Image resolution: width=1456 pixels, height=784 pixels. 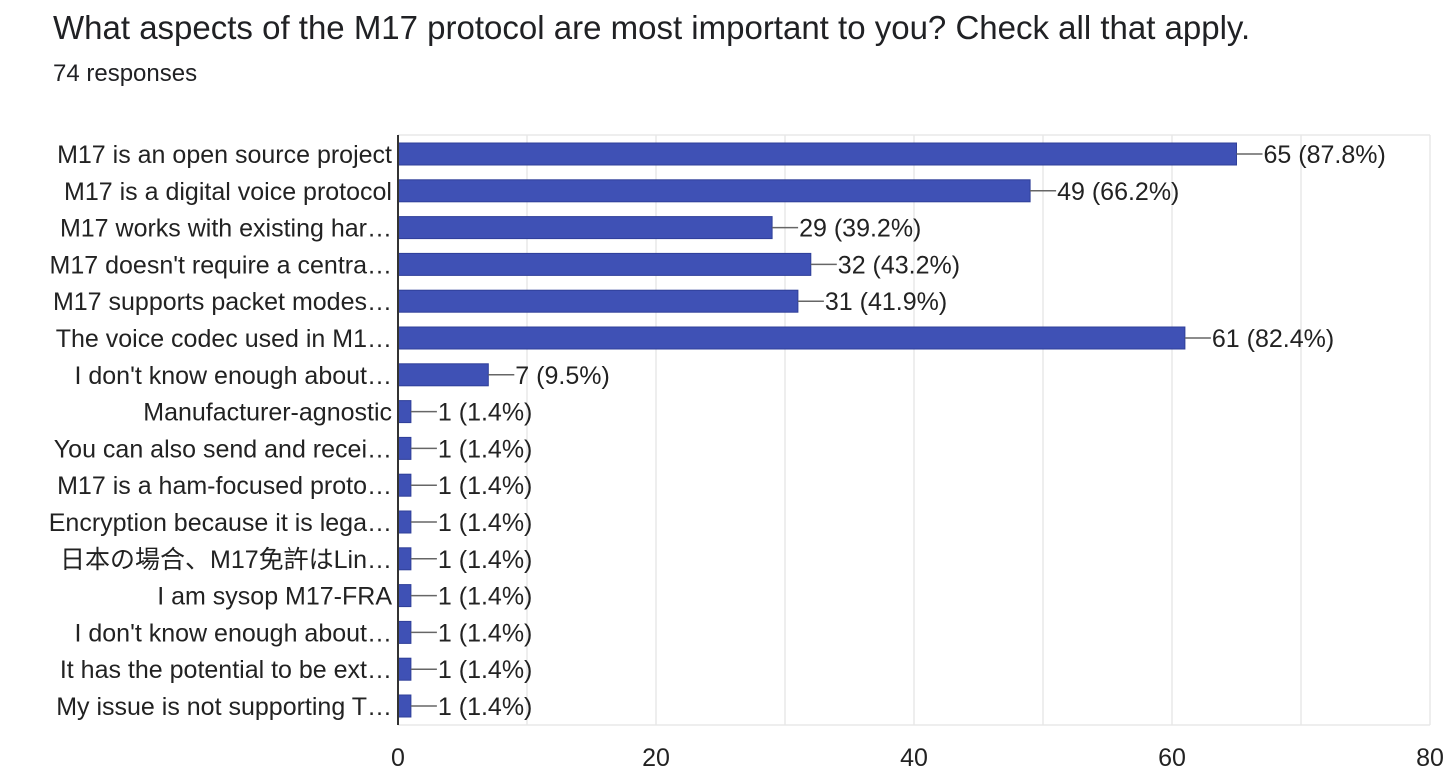 I want to click on category-label: I am sysop M17-FRA, so click(x=274, y=597).